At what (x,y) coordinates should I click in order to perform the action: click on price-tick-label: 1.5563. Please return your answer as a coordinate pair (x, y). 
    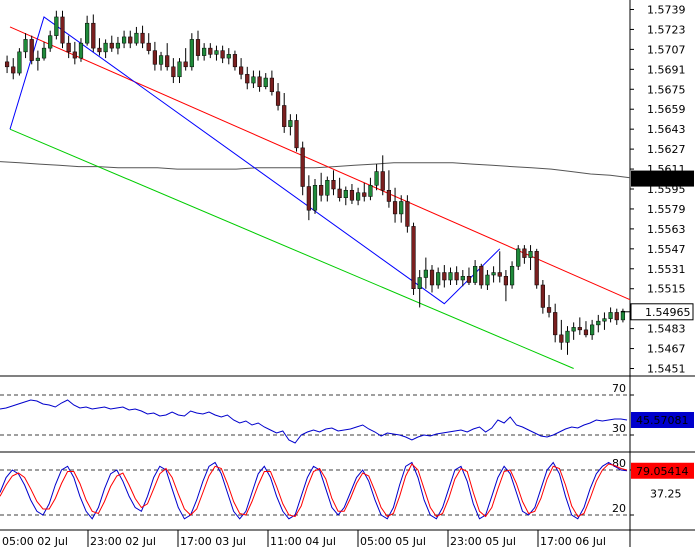
    Looking at the image, I should click on (666, 229).